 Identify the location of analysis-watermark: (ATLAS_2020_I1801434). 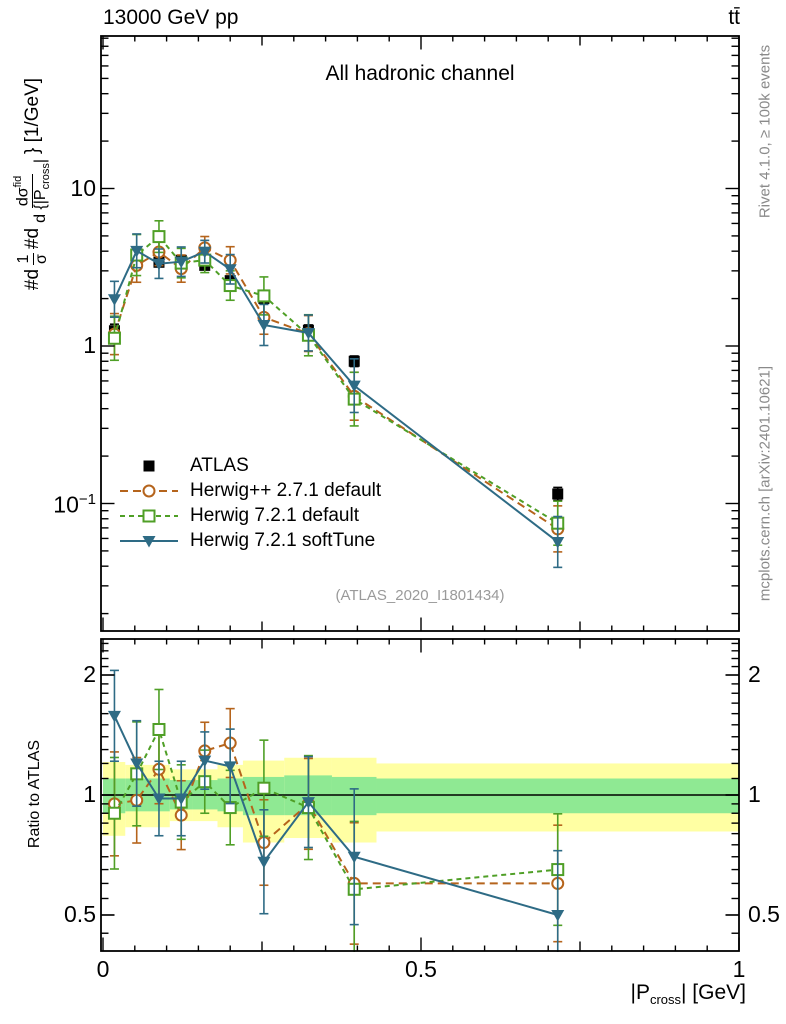
(420, 595).